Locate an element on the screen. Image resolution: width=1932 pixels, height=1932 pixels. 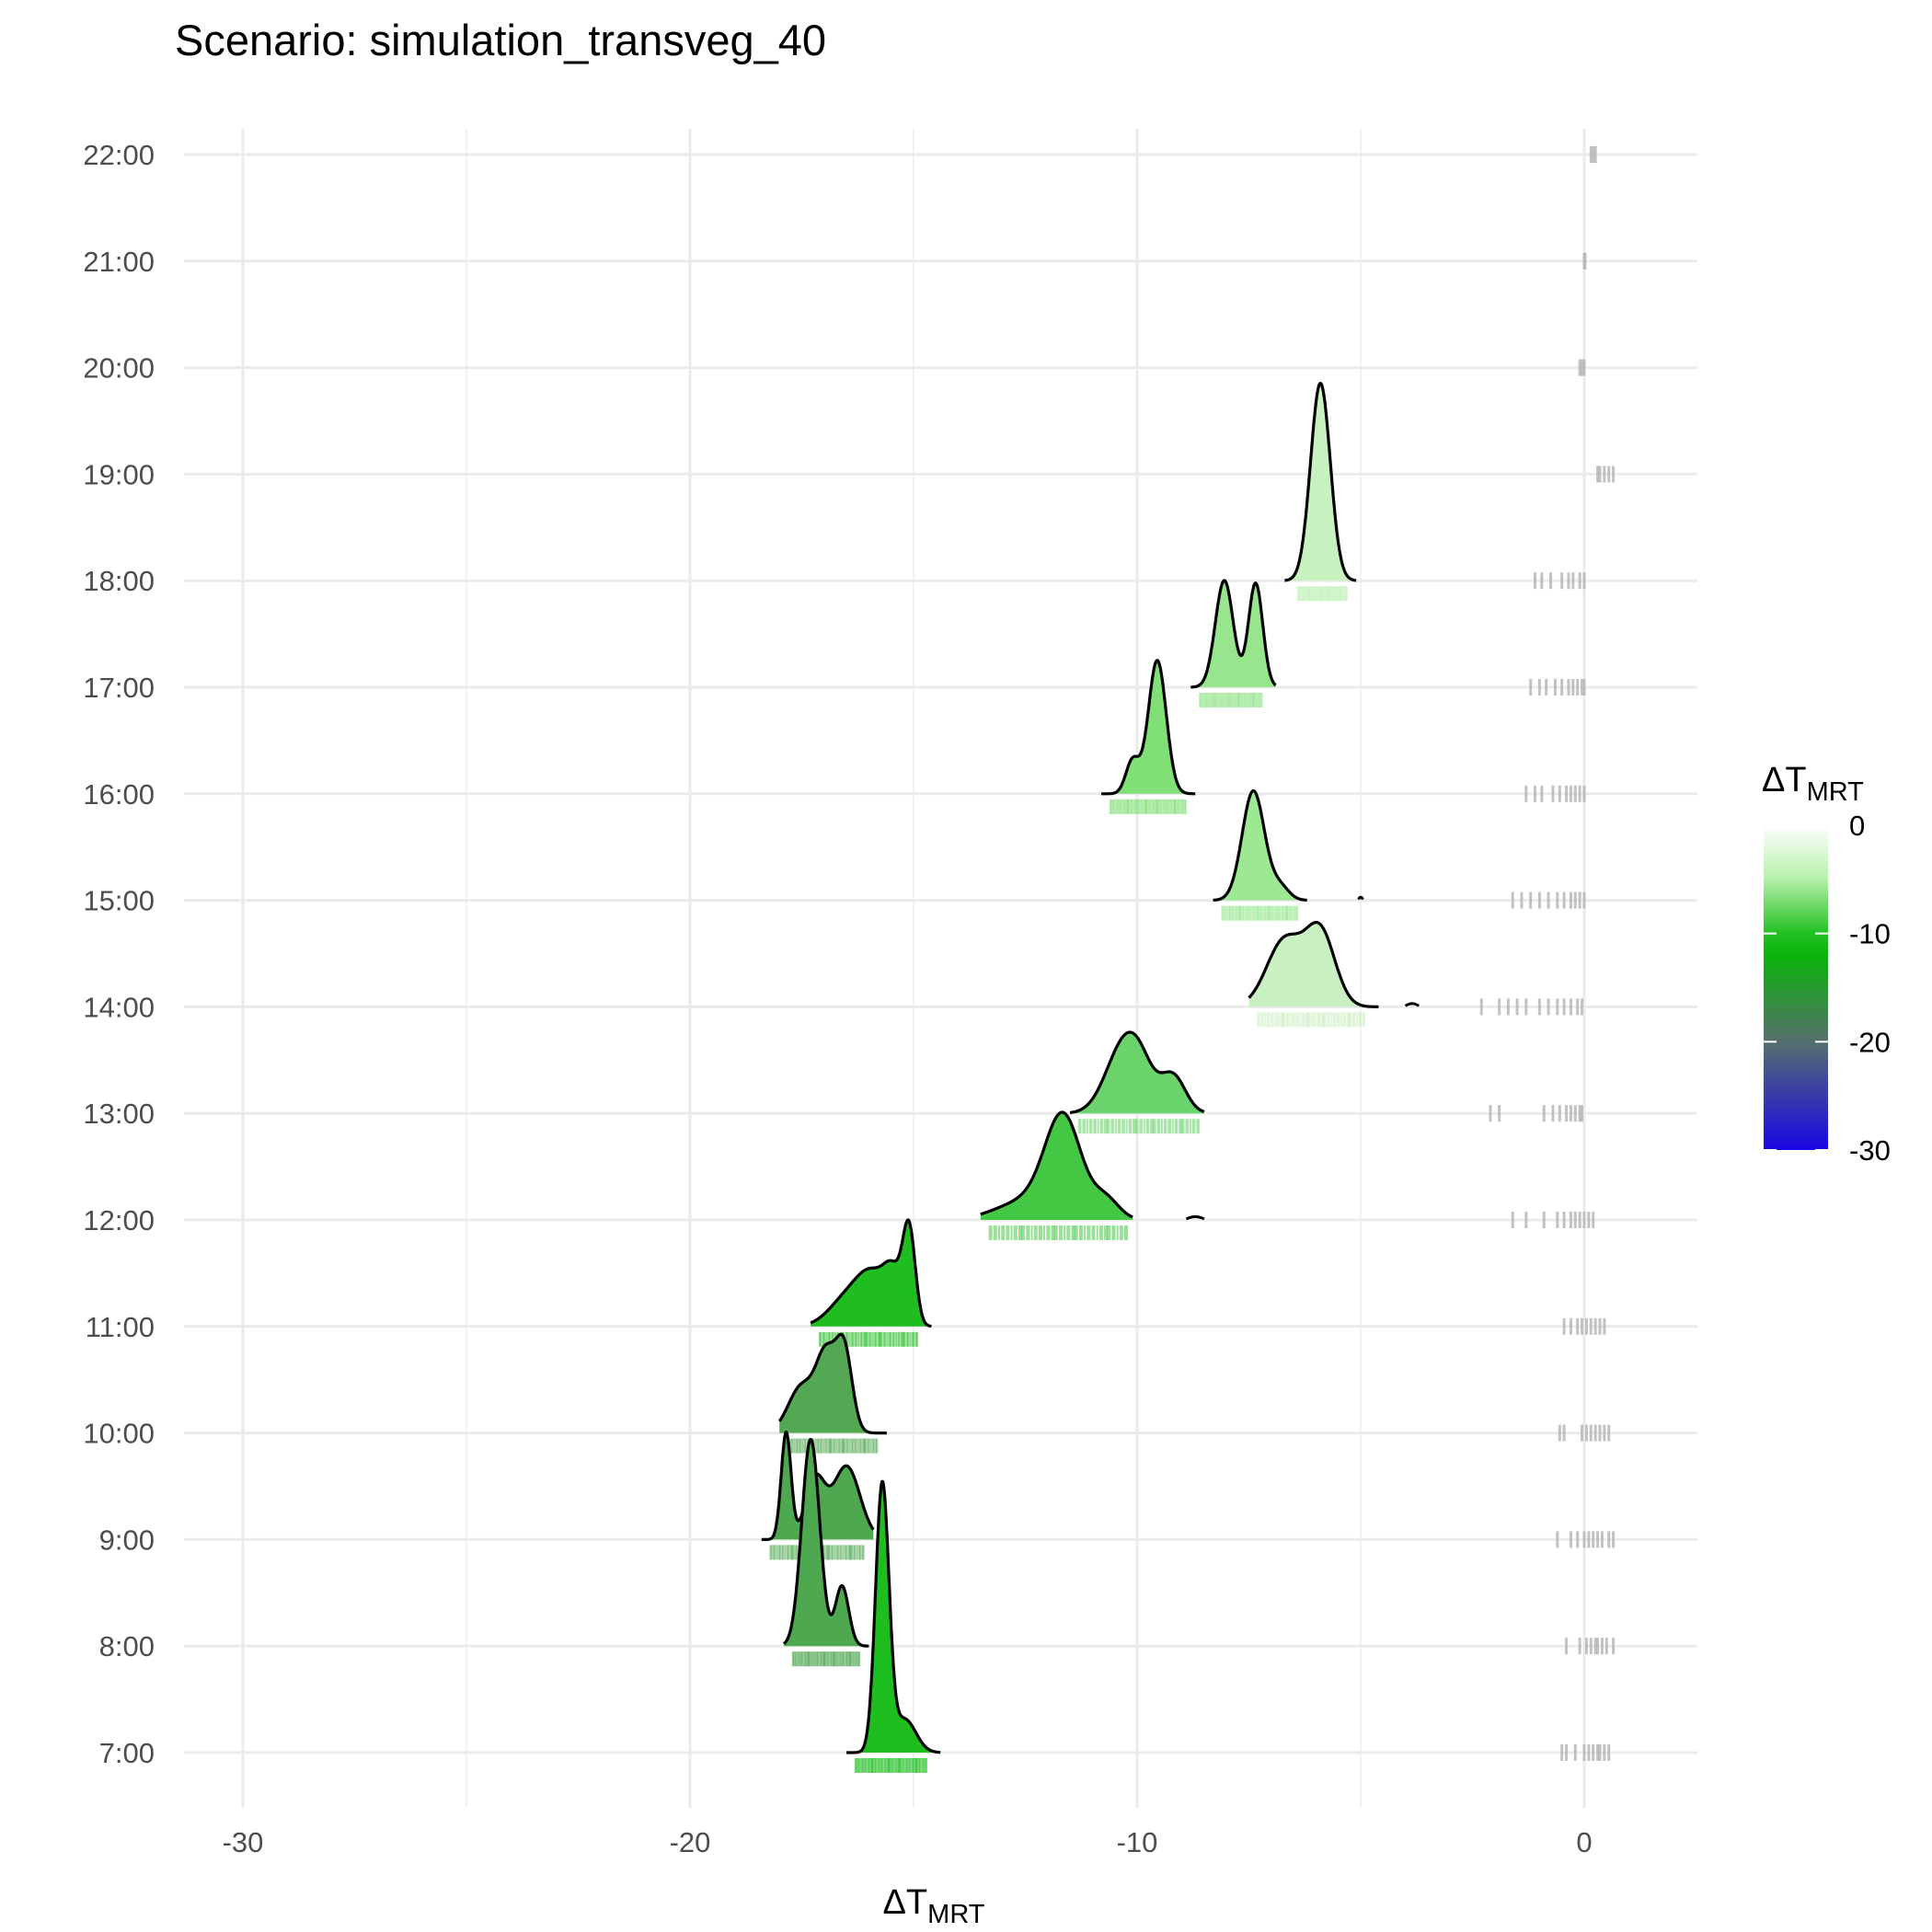
y-tick-label: 20:00 is located at coordinates (119, 368).